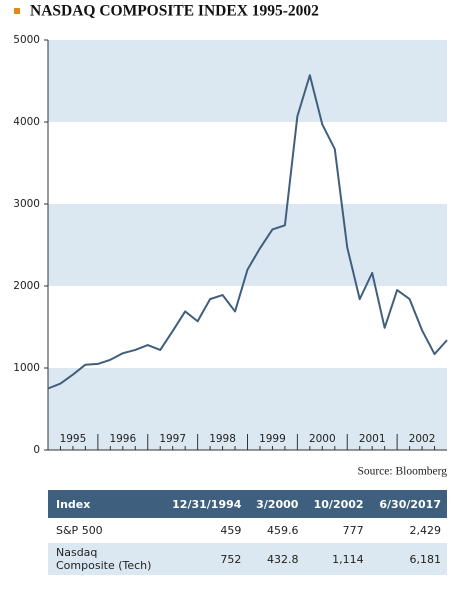  Describe the element at coordinates (372, 439) in the screenshot. I see `x-tick-label: 2001` at that location.